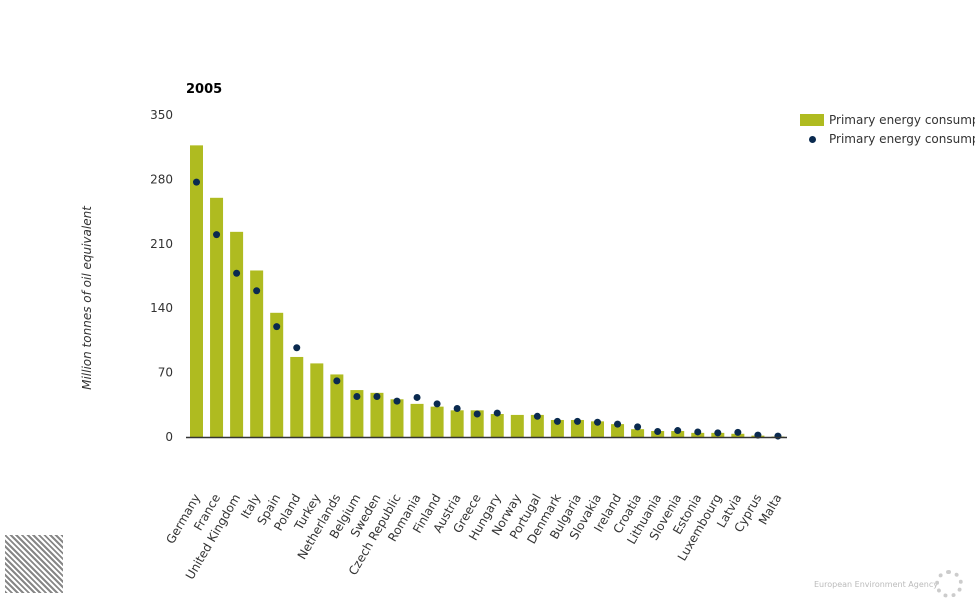  Describe the element at coordinates (161, 115) in the screenshot. I see `y-tick-label: 350` at that location.